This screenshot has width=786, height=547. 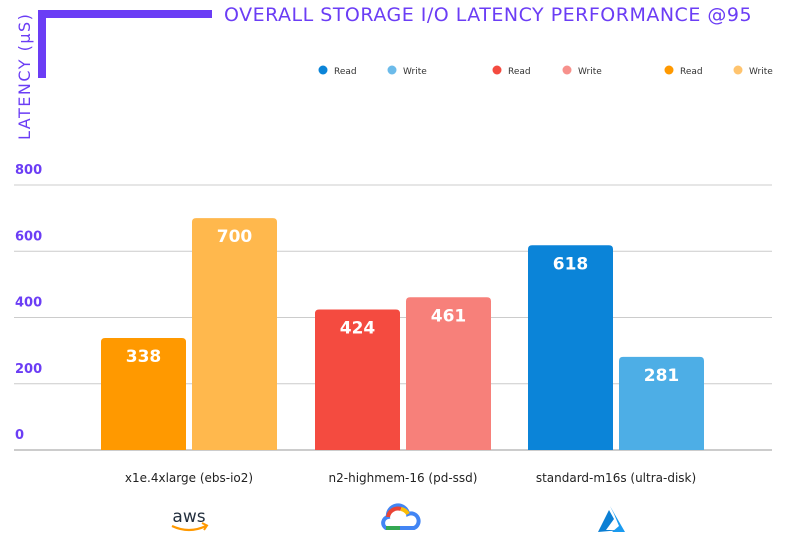 I want to click on bar-value-label: 424, so click(x=358, y=329).